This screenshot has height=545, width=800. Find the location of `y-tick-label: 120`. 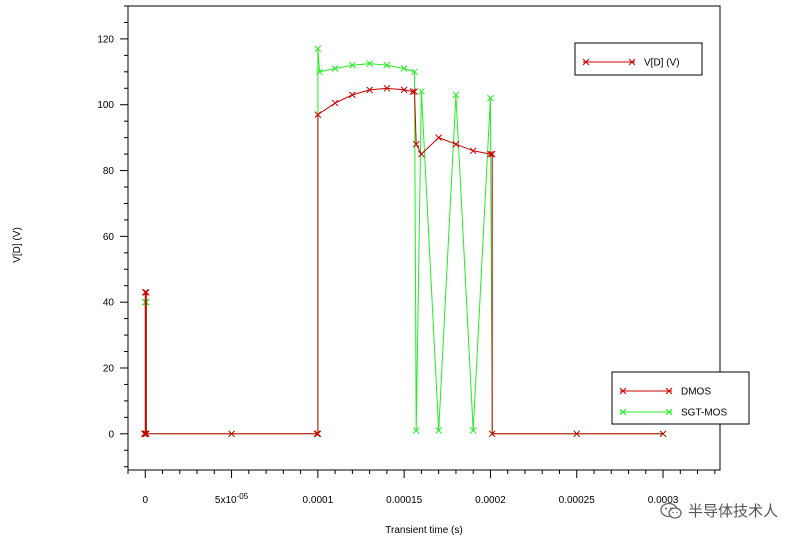

y-tick-label: 120 is located at coordinates (105, 39).